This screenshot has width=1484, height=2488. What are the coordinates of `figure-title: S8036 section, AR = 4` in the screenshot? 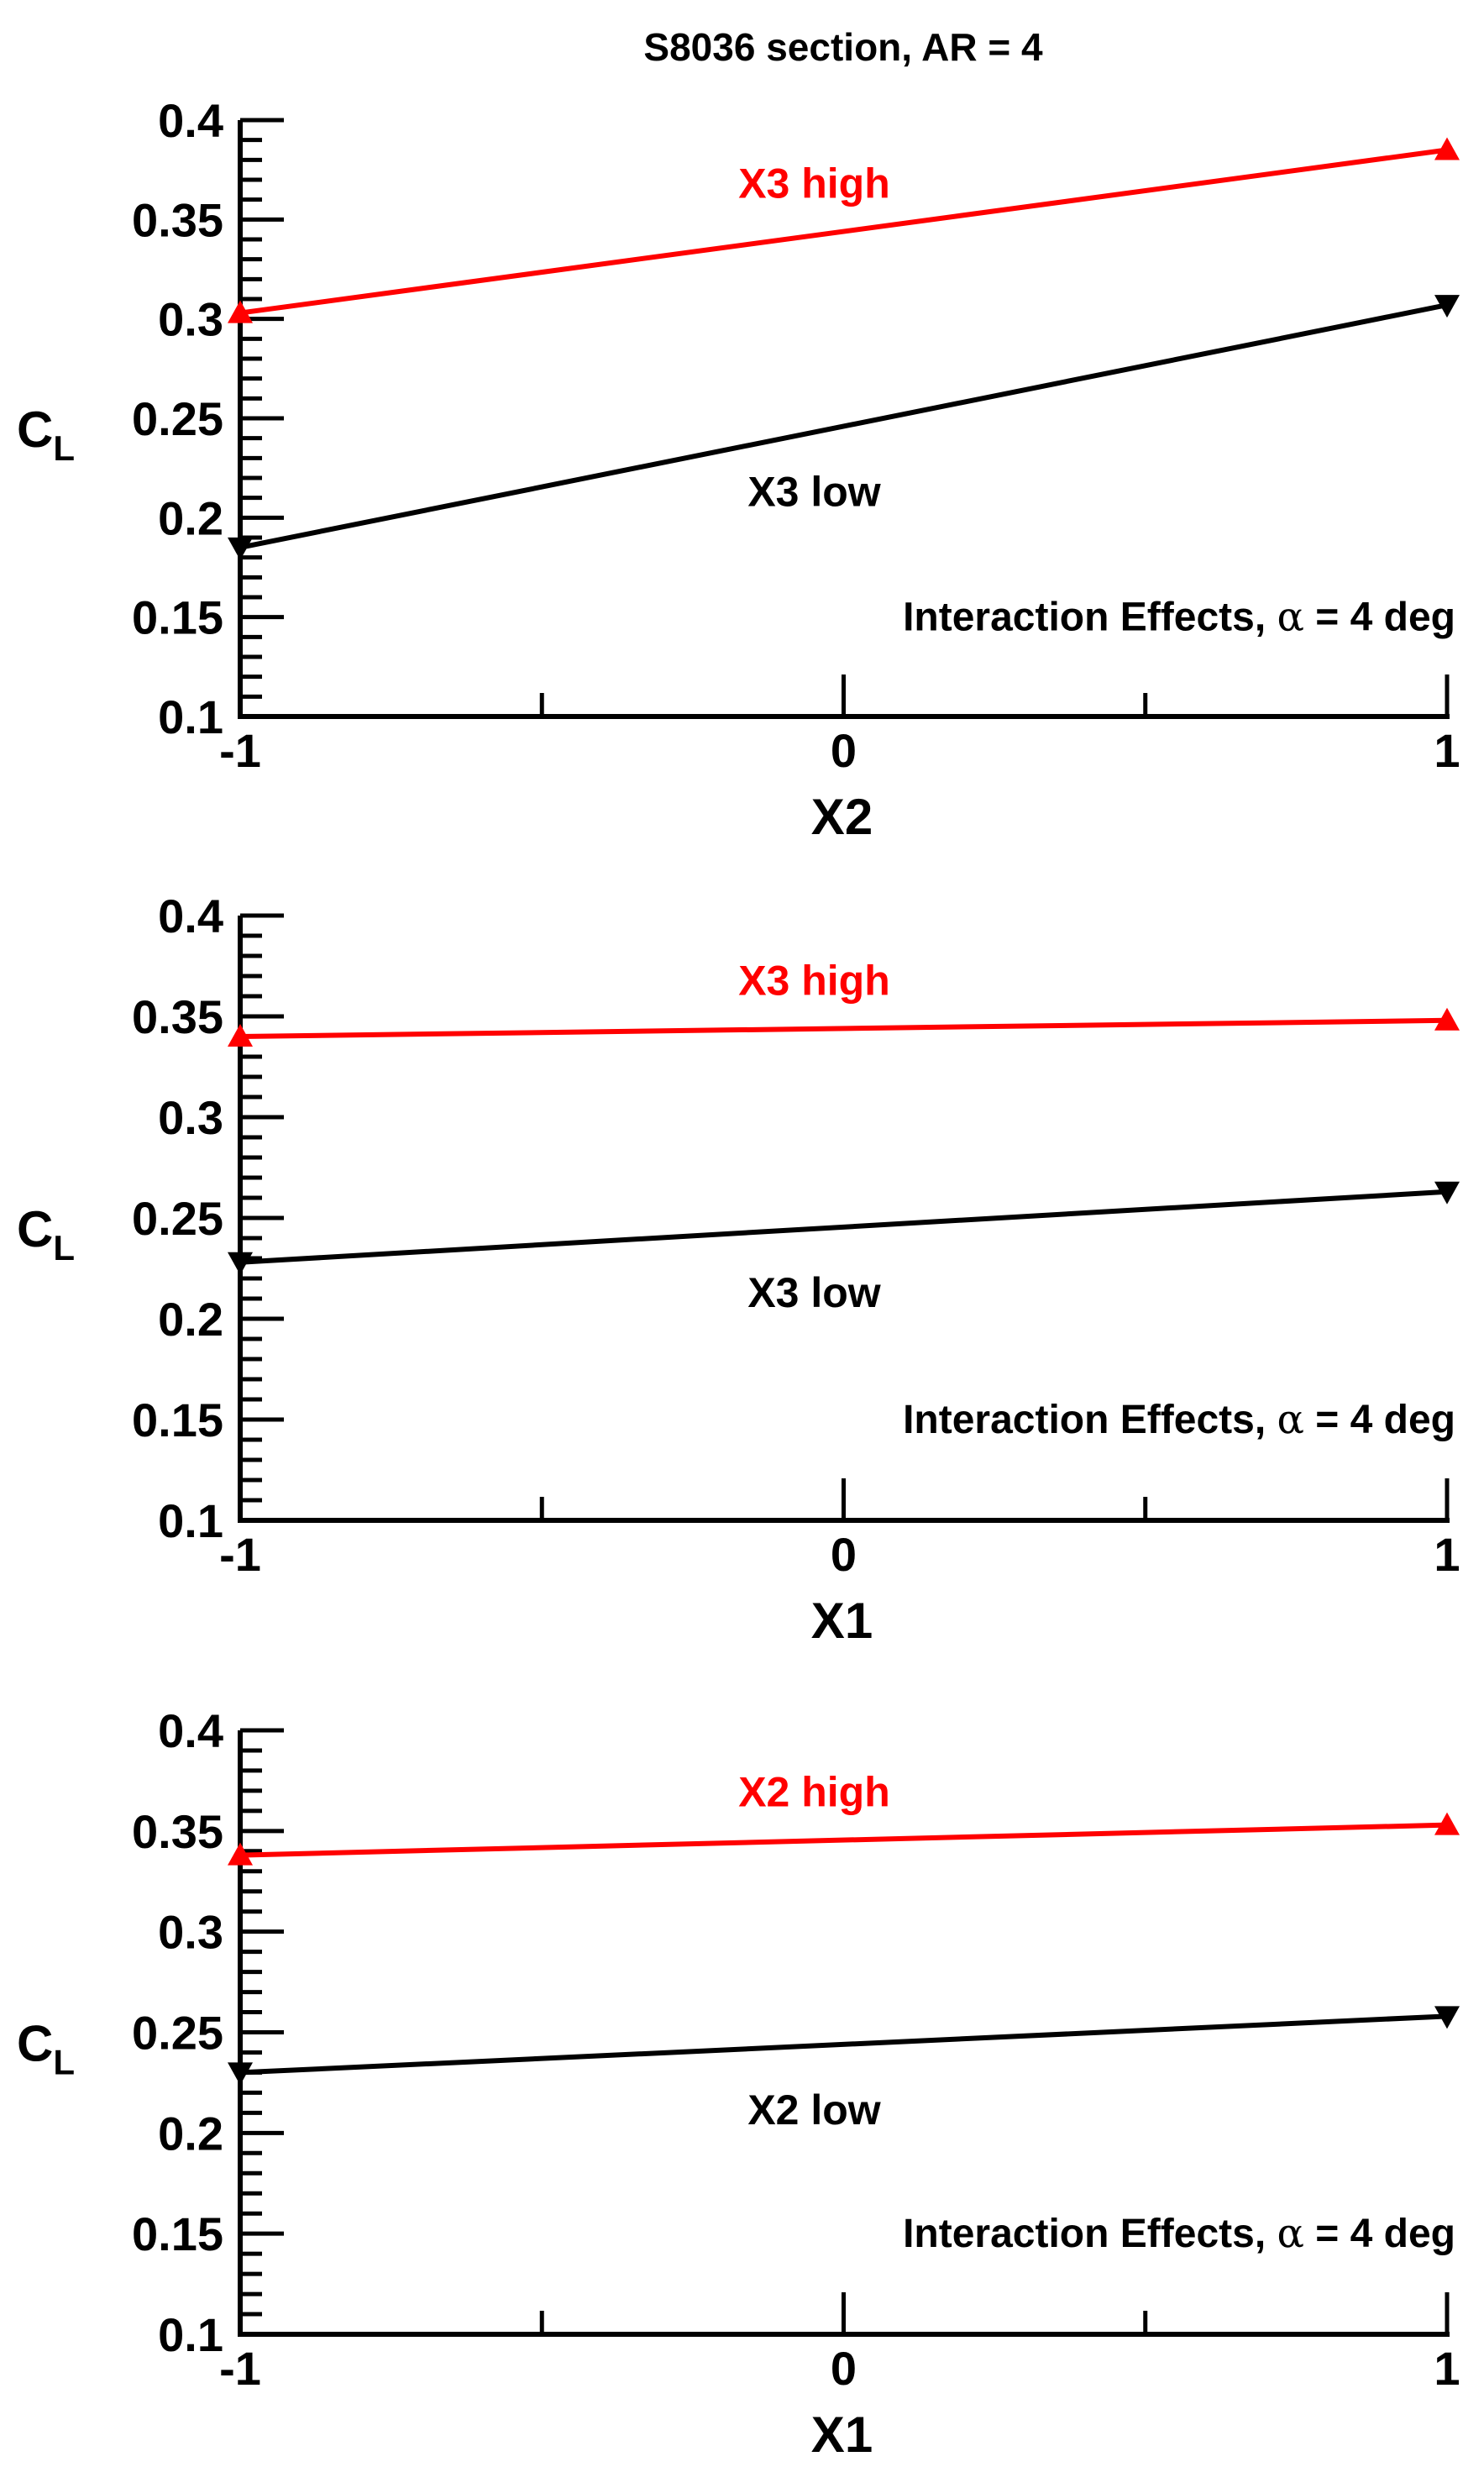 It's located at (843, 47).